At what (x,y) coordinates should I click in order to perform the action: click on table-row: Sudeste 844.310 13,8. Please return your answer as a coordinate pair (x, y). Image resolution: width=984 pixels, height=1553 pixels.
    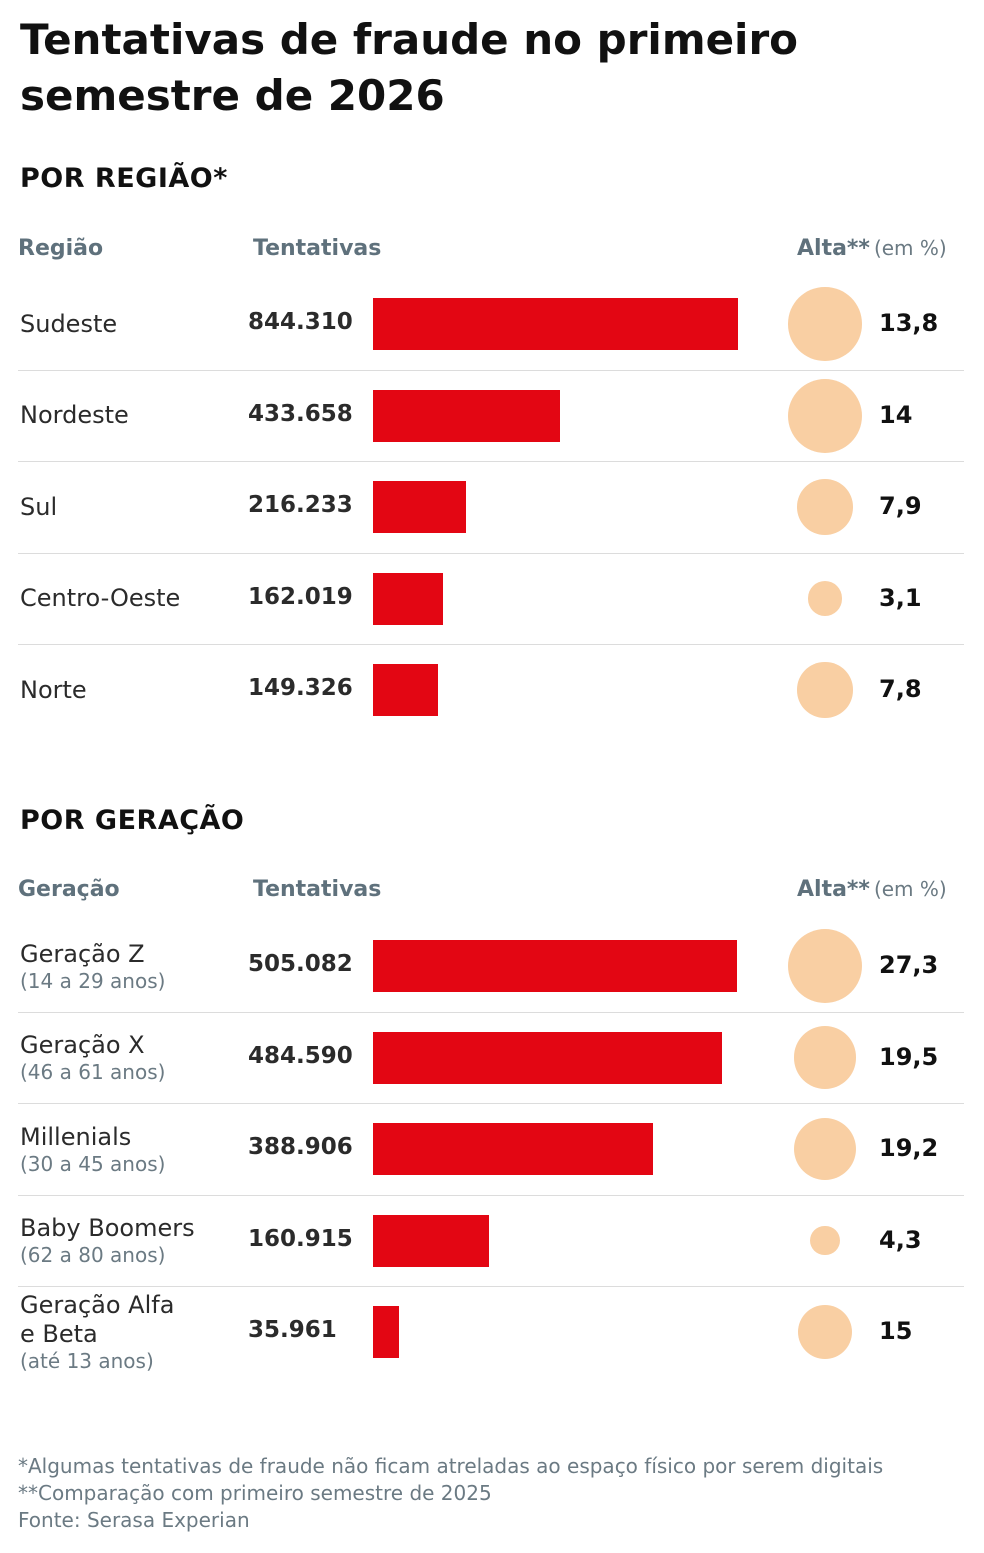
    Looking at the image, I should click on (492, 324).